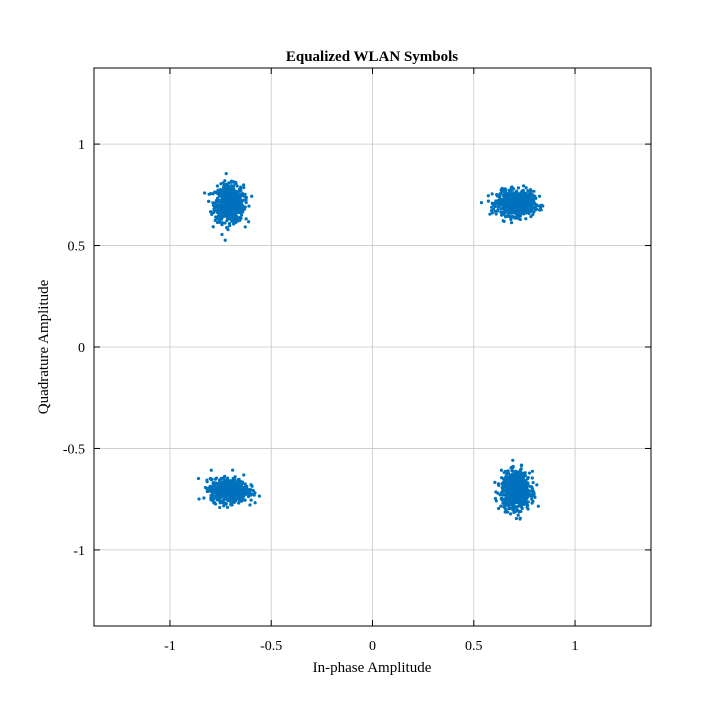 The height and width of the screenshot is (719, 719). What do you see at coordinates (44, 346) in the screenshot?
I see `y-axis-label: Quadrature Amplitude` at bounding box center [44, 346].